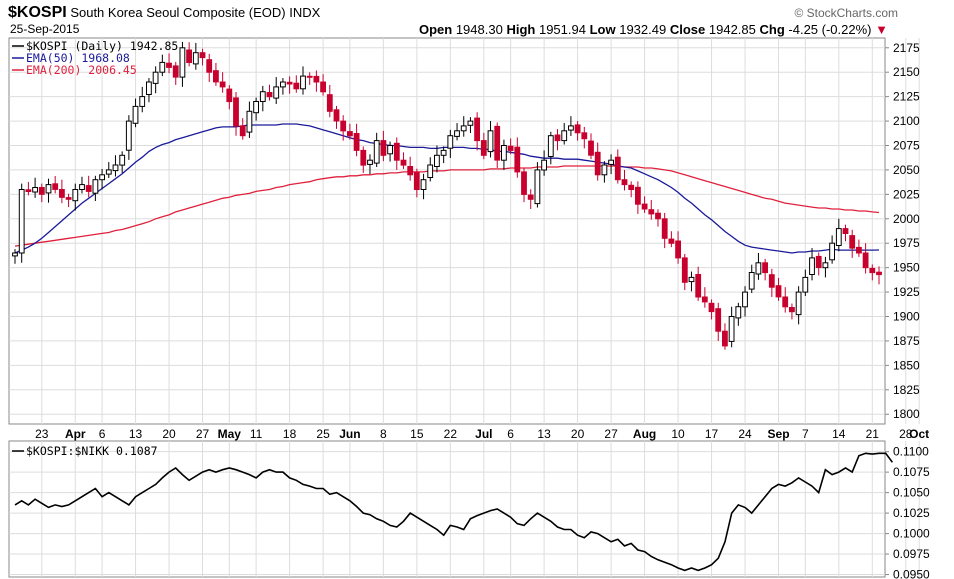 The height and width of the screenshot is (579, 954). Describe the element at coordinates (78, 58) in the screenshot. I see `legend-entry: EMA(50) 1968.08` at that location.